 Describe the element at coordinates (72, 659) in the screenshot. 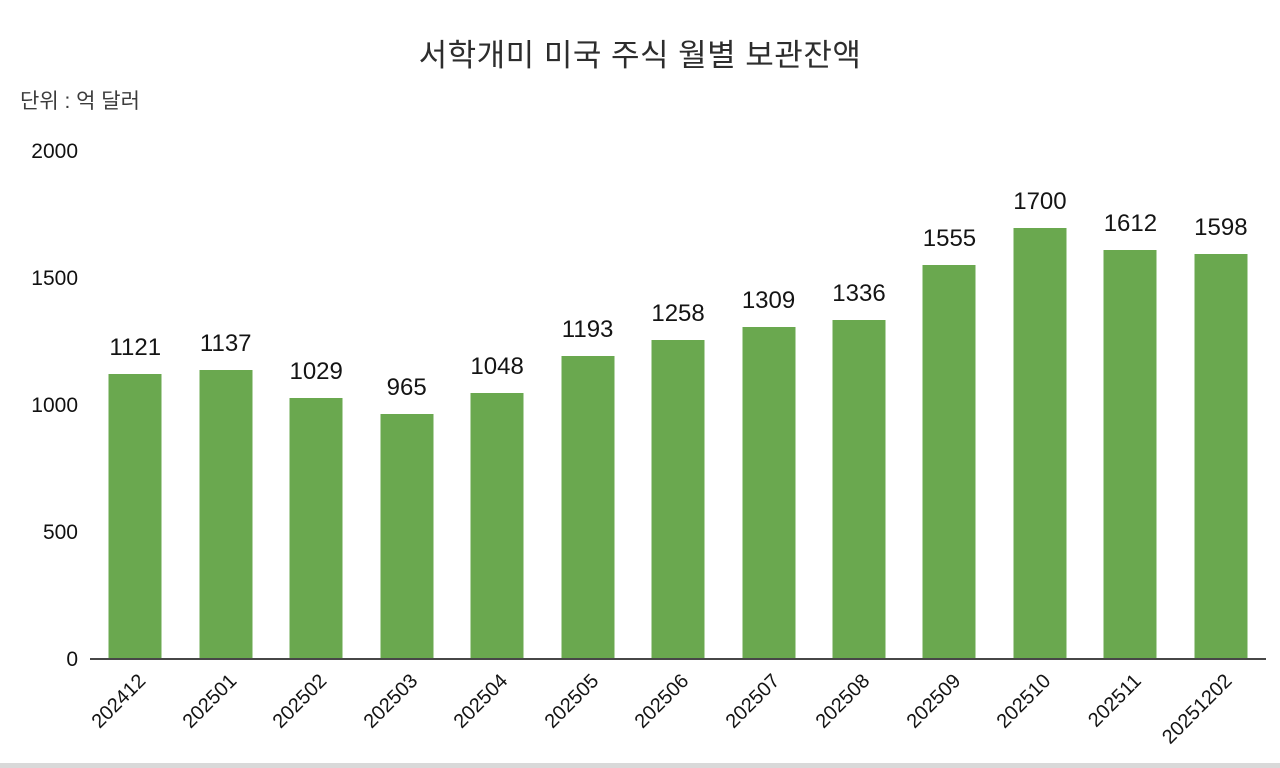

I see `y-tick-label: 0` at that location.